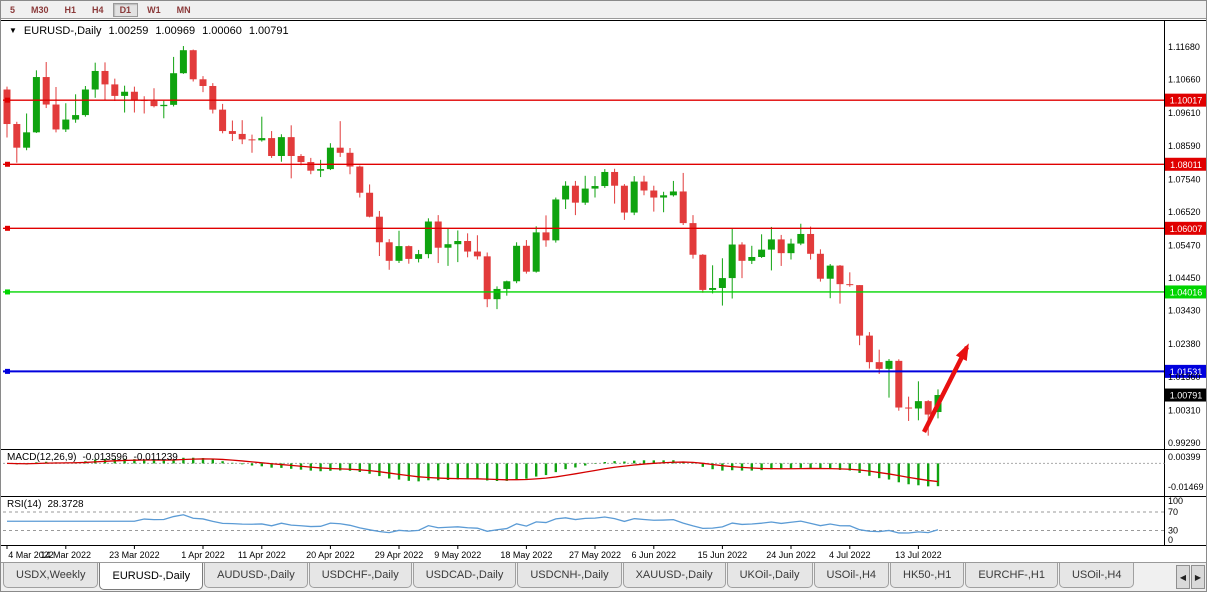 The height and width of the screenshot is (592, 1207). I want to click on tab-xauusd-daily: XAUUSD-,Daily, so click(674, 575).